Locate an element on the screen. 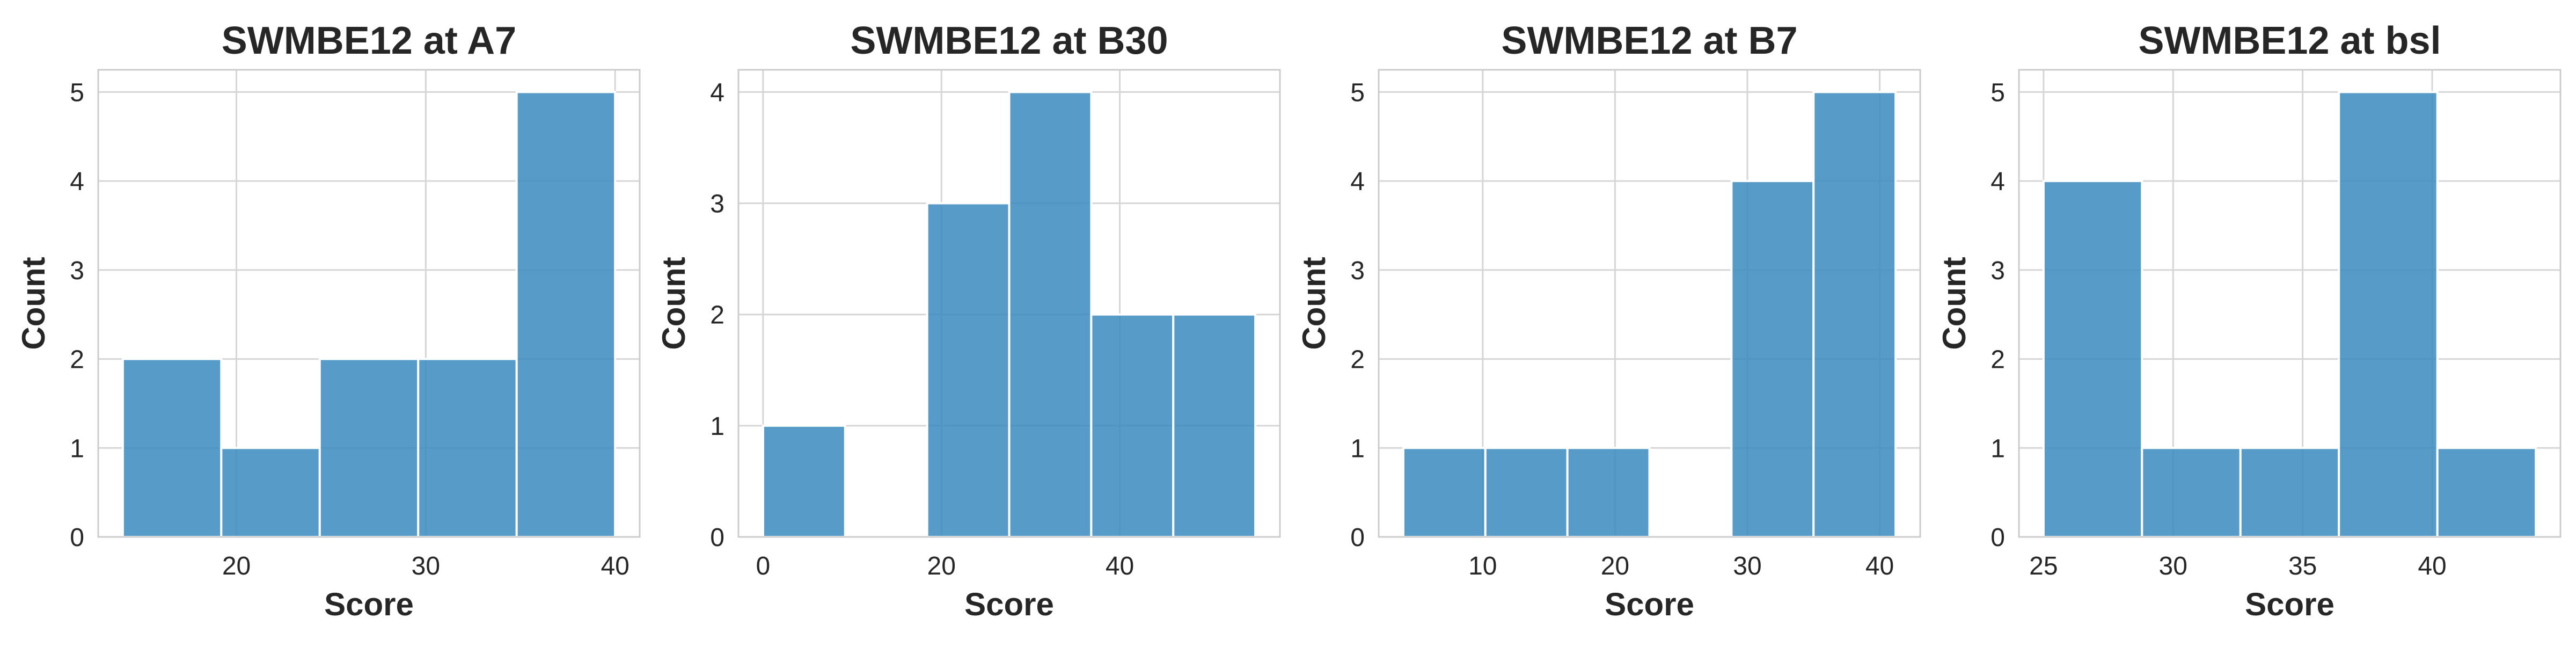  x-tick-label: 35 is located at coordinates (2302, 566).